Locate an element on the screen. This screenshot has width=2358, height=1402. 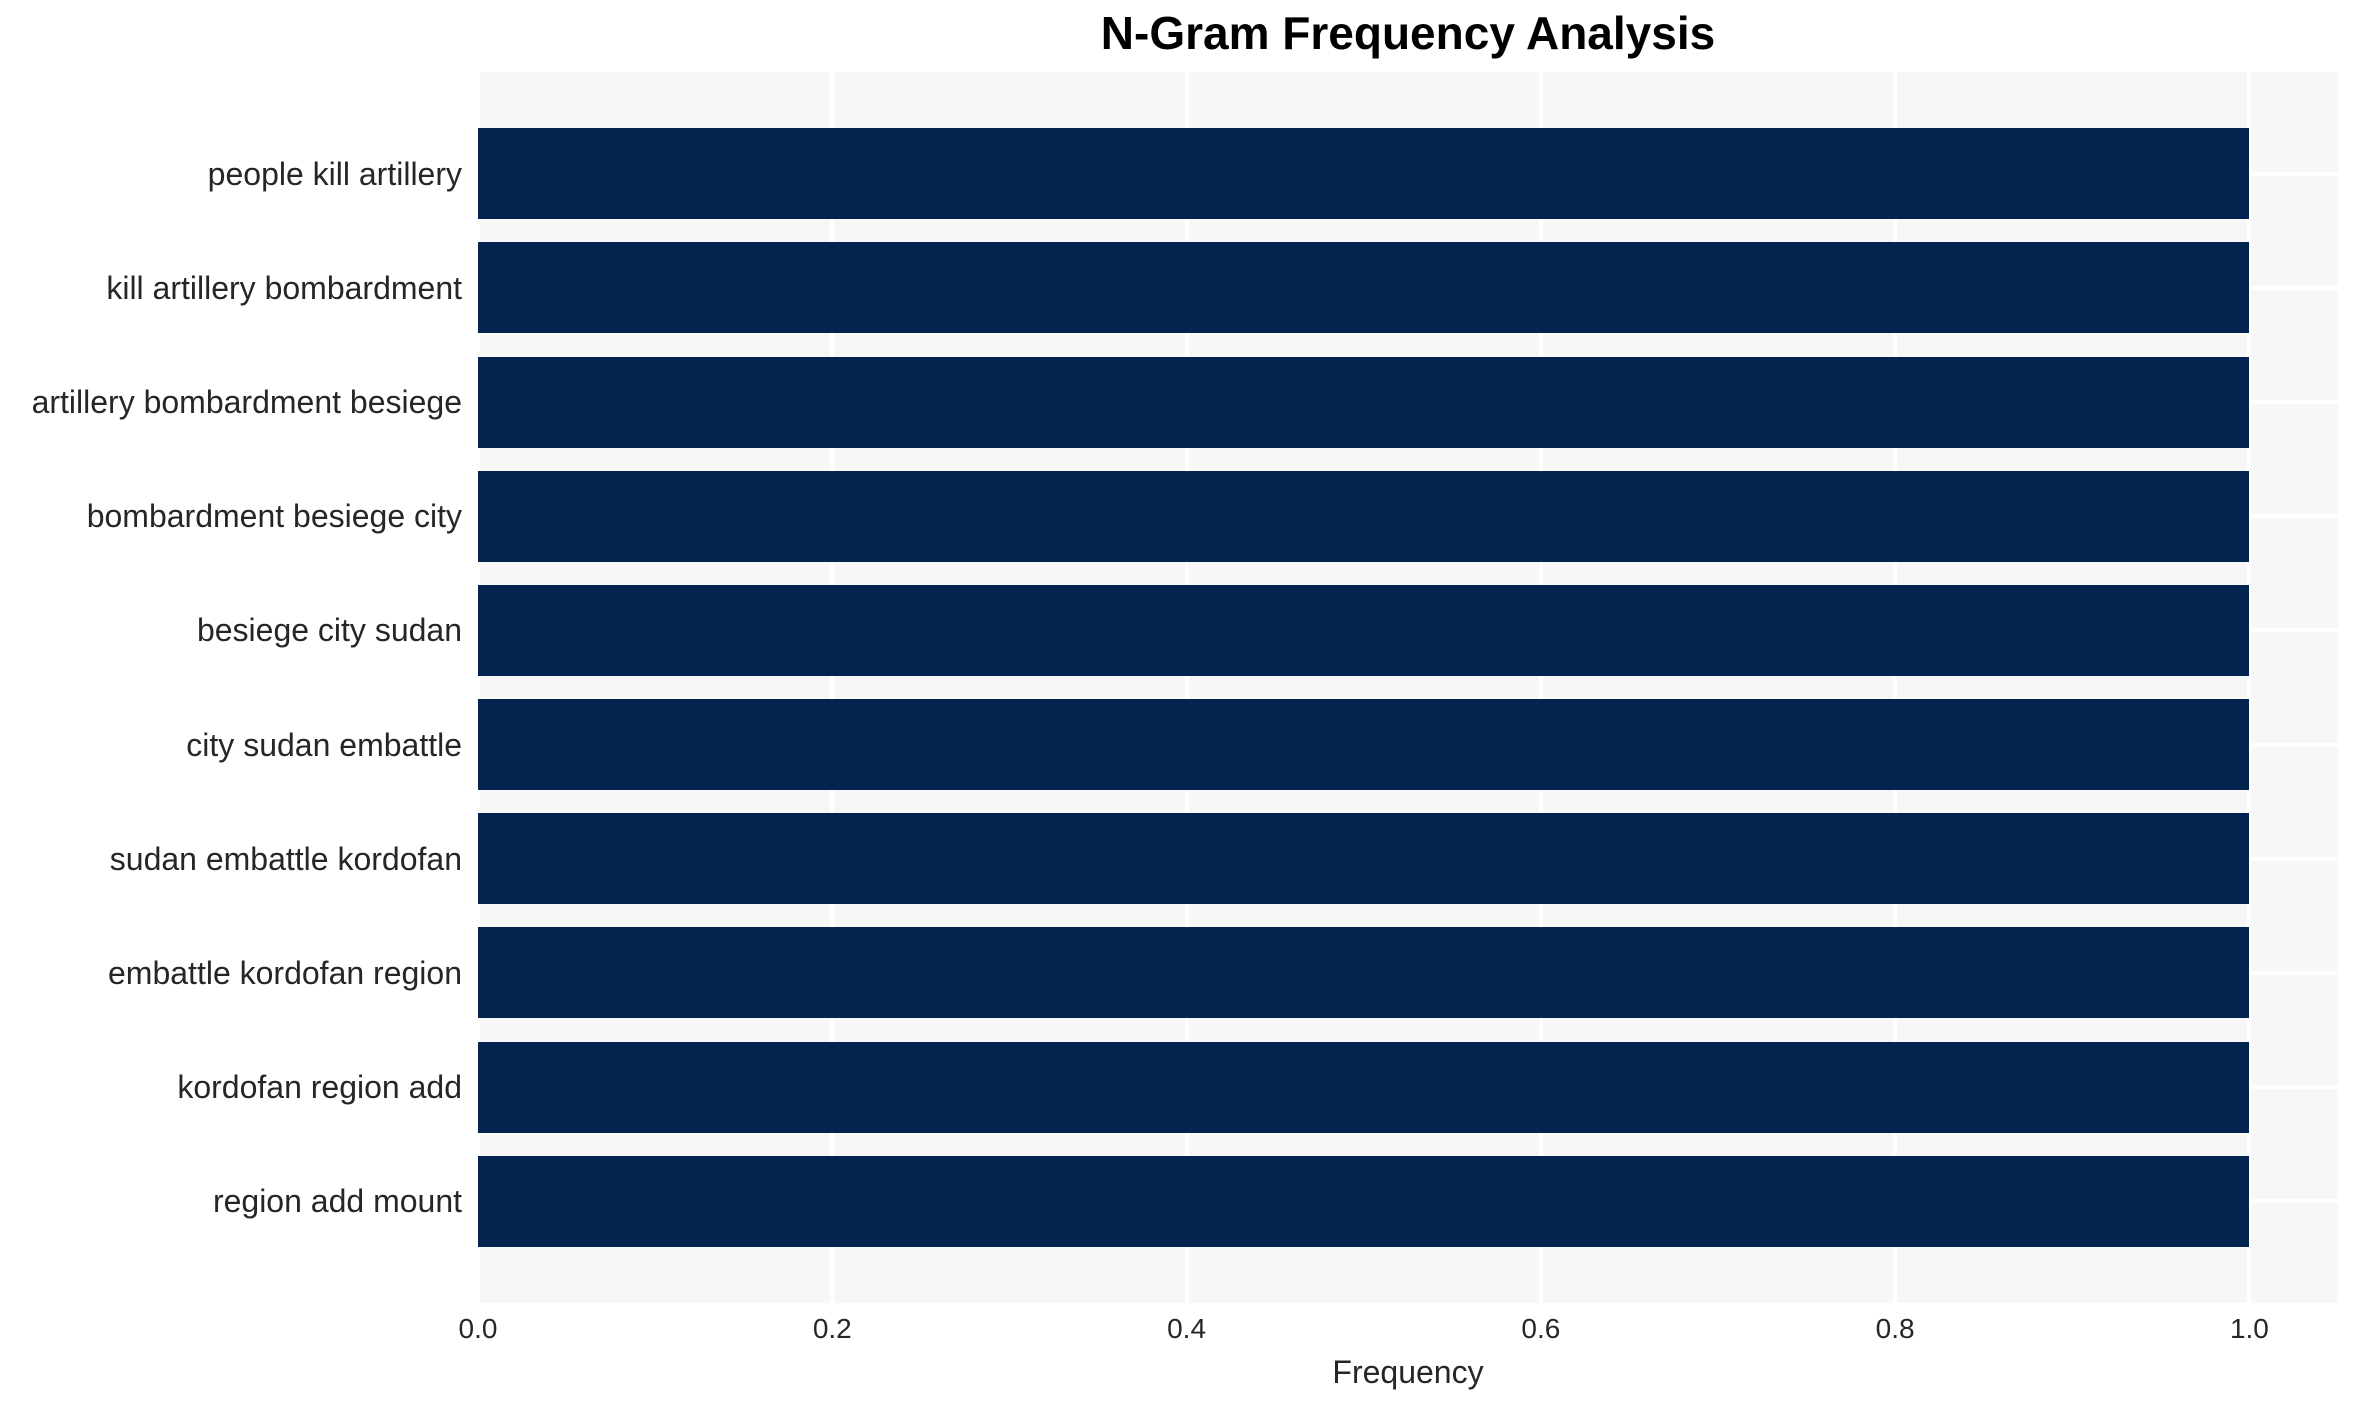
x-tick-label: 1.0 is located at coordinates (2249, 1328).